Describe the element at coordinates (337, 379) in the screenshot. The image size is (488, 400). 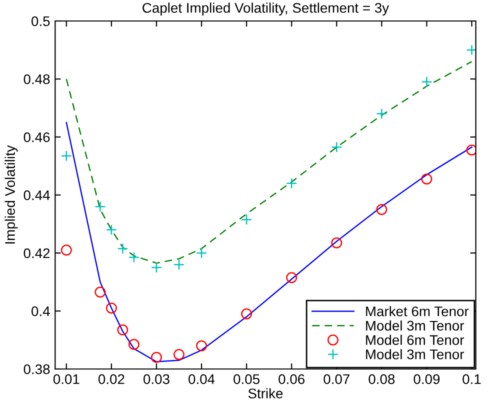
I see `x-tick-label: 0.07` at that location.